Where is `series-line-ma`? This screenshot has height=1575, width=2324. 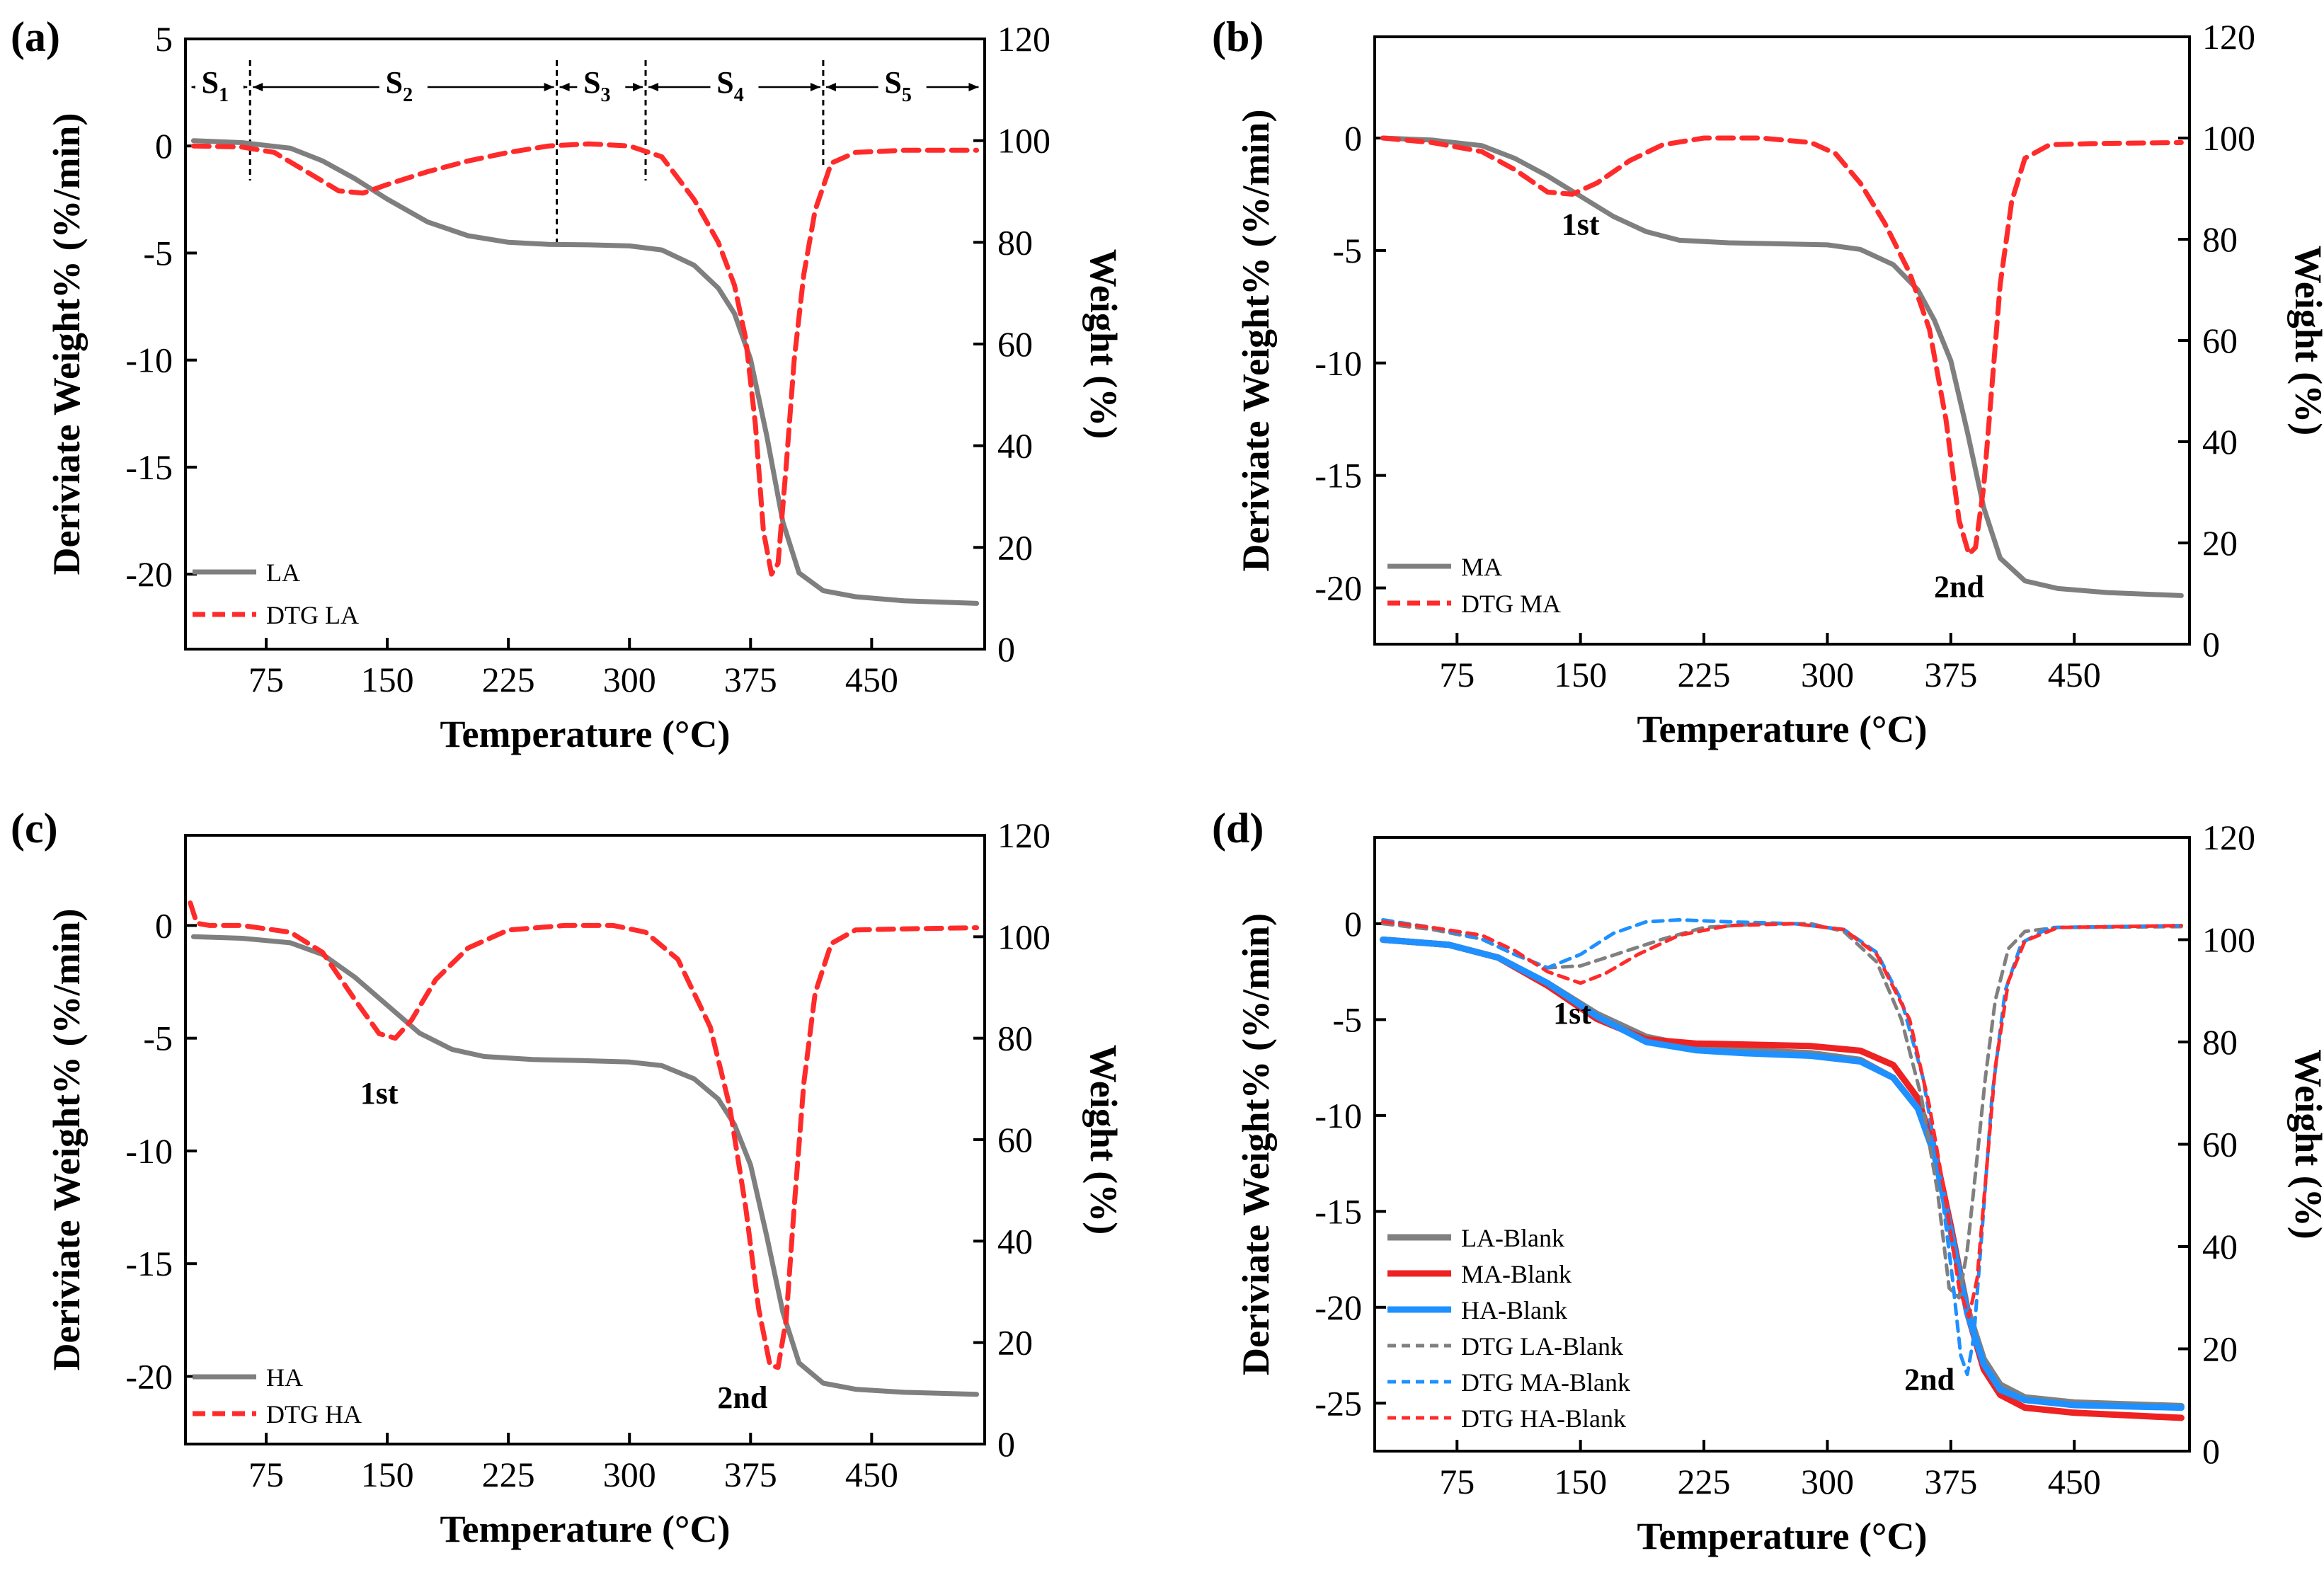
series-line-ma is located at coordinates (1782, 366).